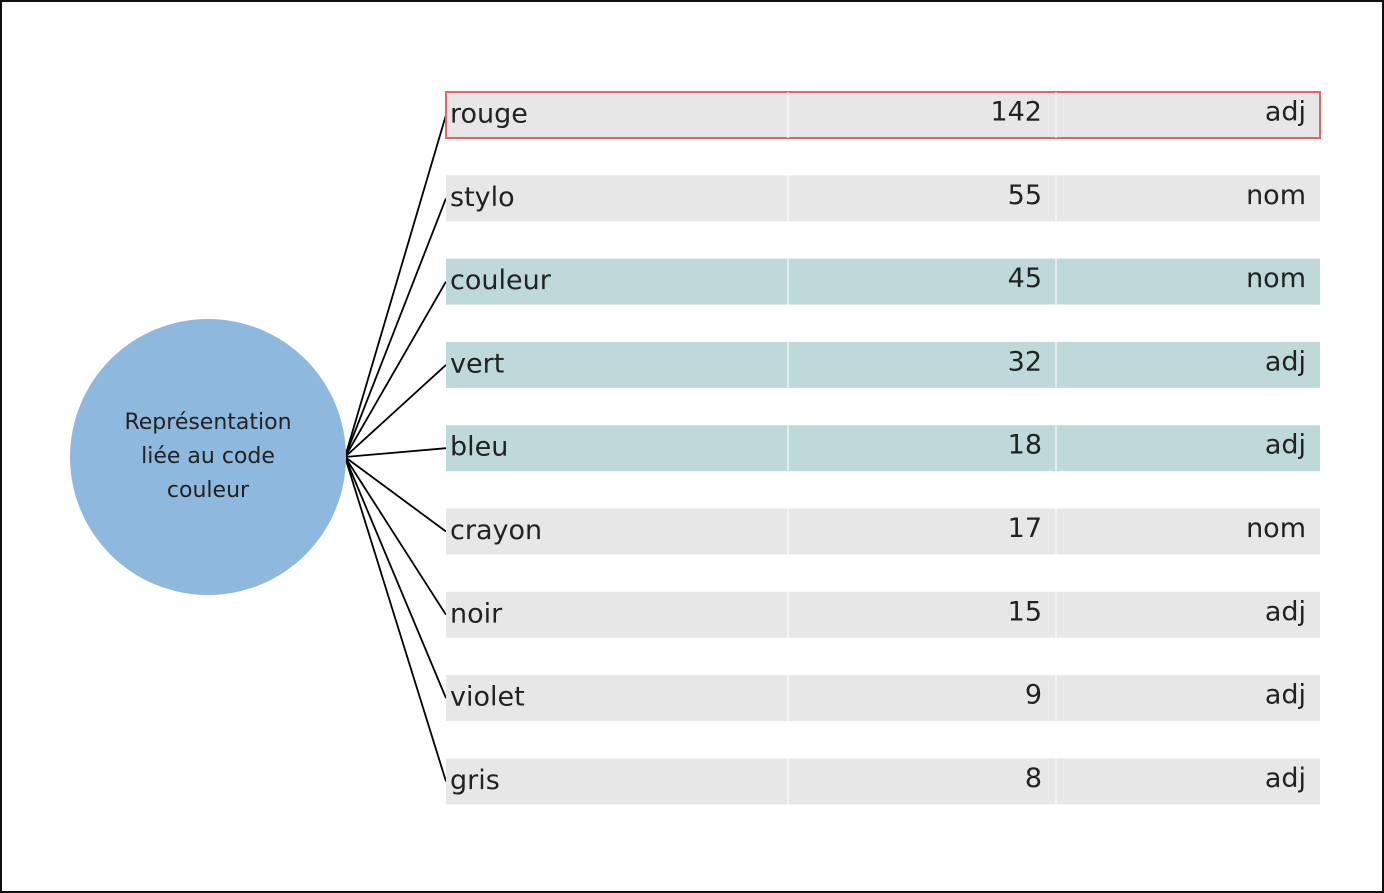 The height and width of the screenshot is (893, 1384). I want to click on count: 17, so click(1025, 528).